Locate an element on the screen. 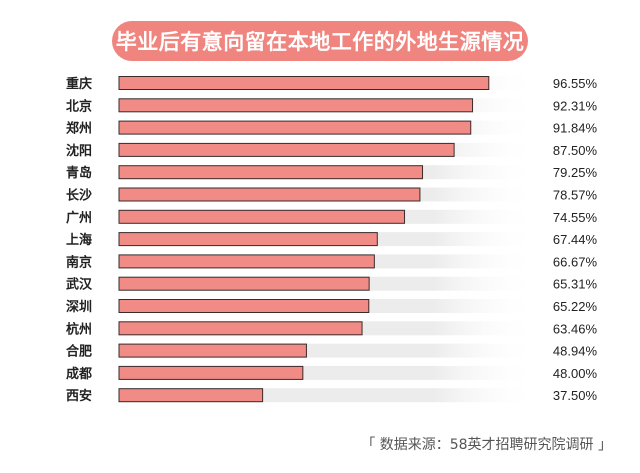 Image resolution: width=640 pixels, height=473 pixels. category-label: 西安 is located at coordinates (79, 396).